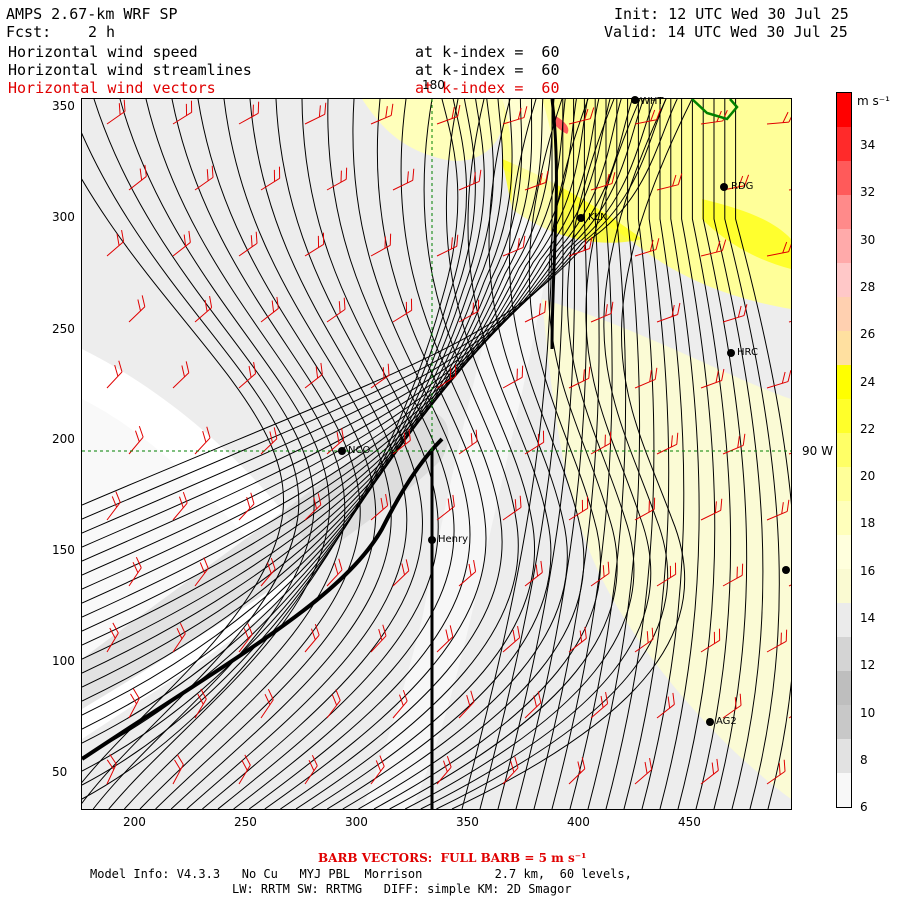  I want to click on station-label: HRC, so click(747, 352).